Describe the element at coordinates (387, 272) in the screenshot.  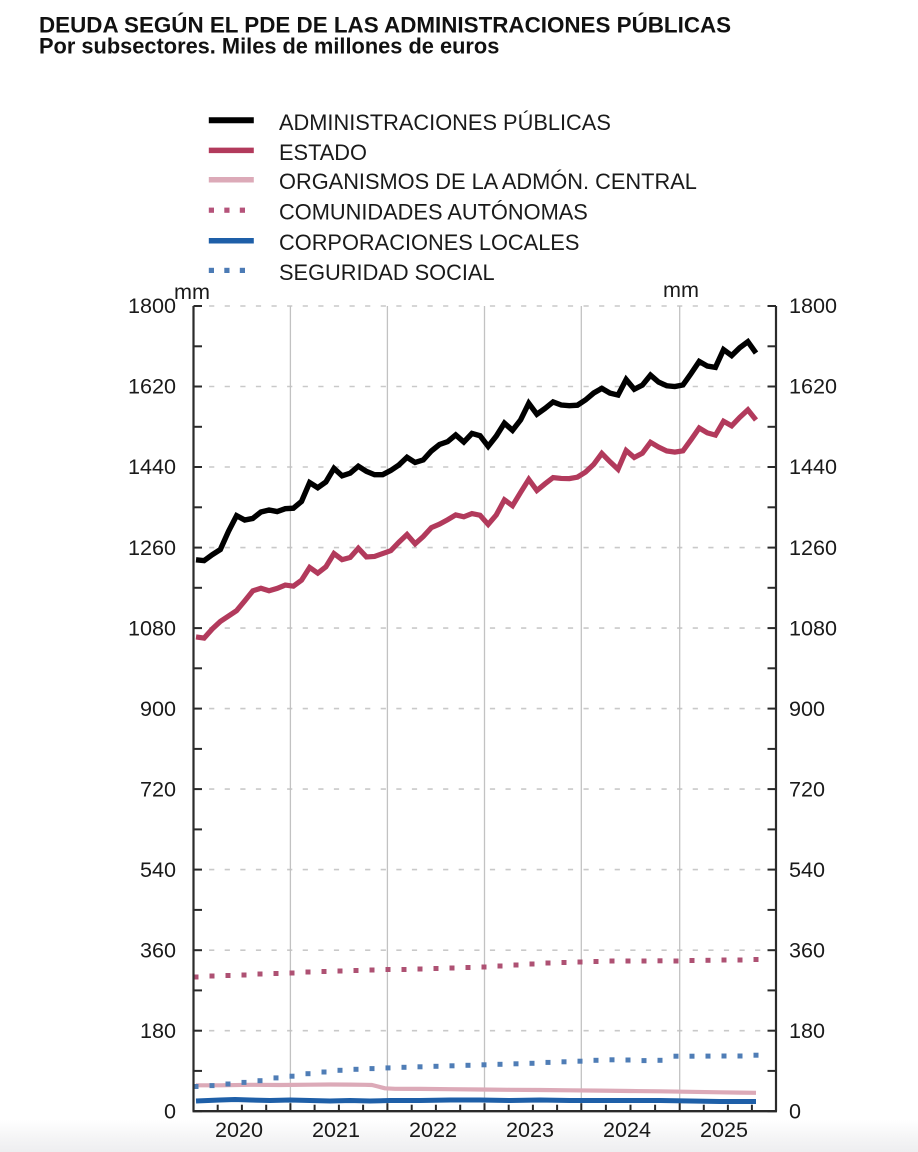
I see `svg-text: SEGURIDAD SOCIAL` at that location.